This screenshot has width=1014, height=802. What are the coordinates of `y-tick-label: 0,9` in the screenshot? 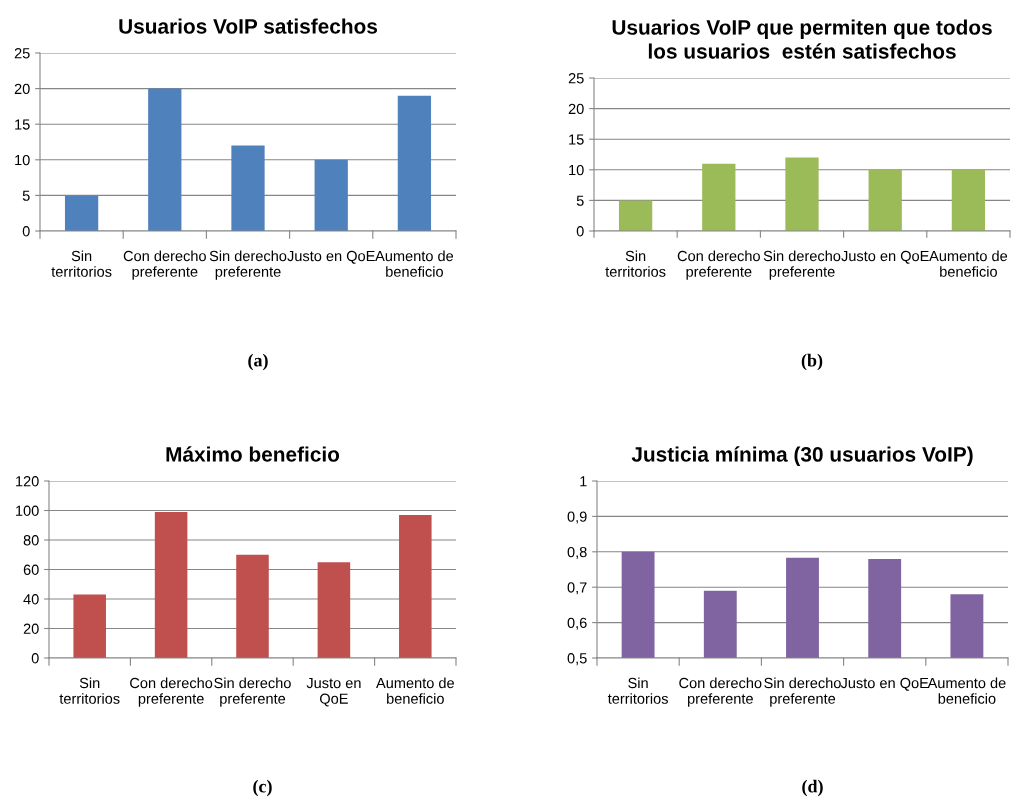 It's located at (577, 517).